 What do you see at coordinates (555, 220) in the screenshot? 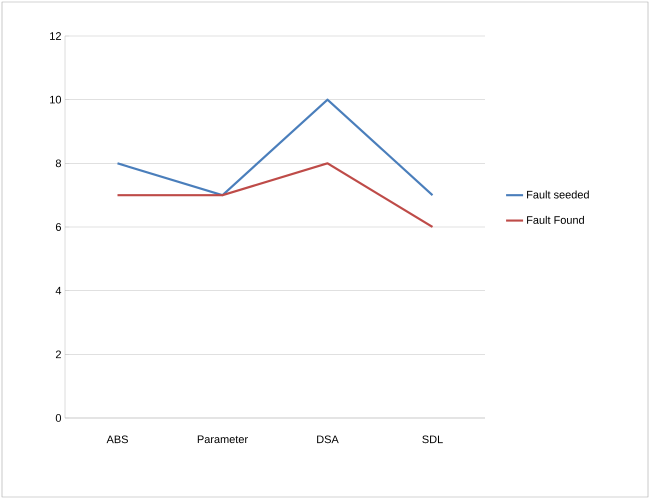
I see `legend-label: Fault Found` at bounding box center [555, 220].